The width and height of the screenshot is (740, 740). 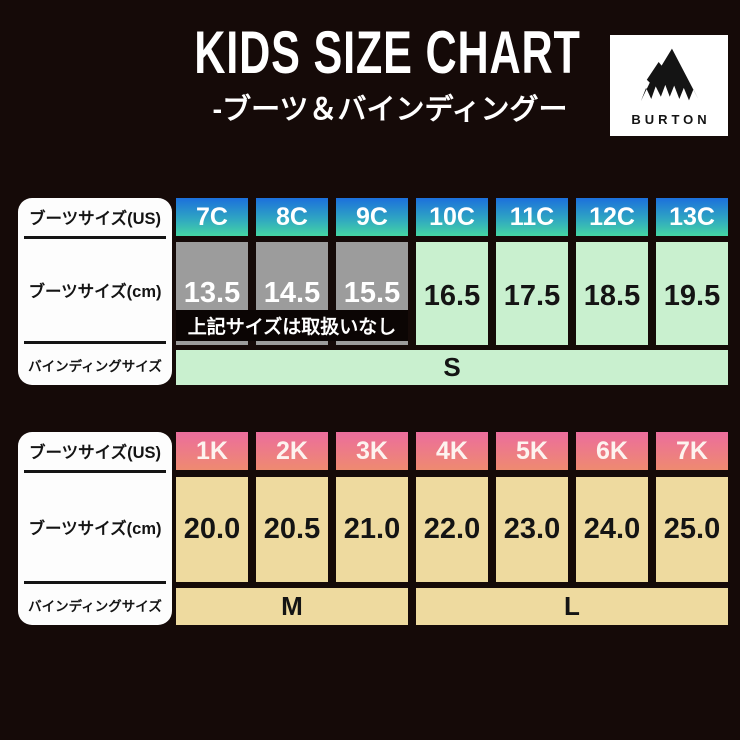 What do you see at coordinates (292, 325) in the screenshot?
I see `unavailable-note: 上記サイズは取扱いなし` at bounding box center [292, 325].